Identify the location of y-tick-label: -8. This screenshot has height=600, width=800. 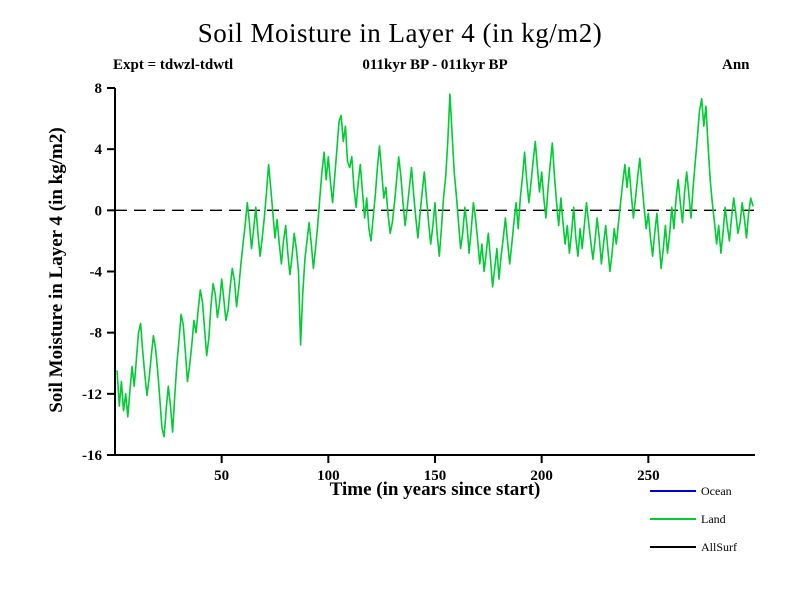
(96, 334).